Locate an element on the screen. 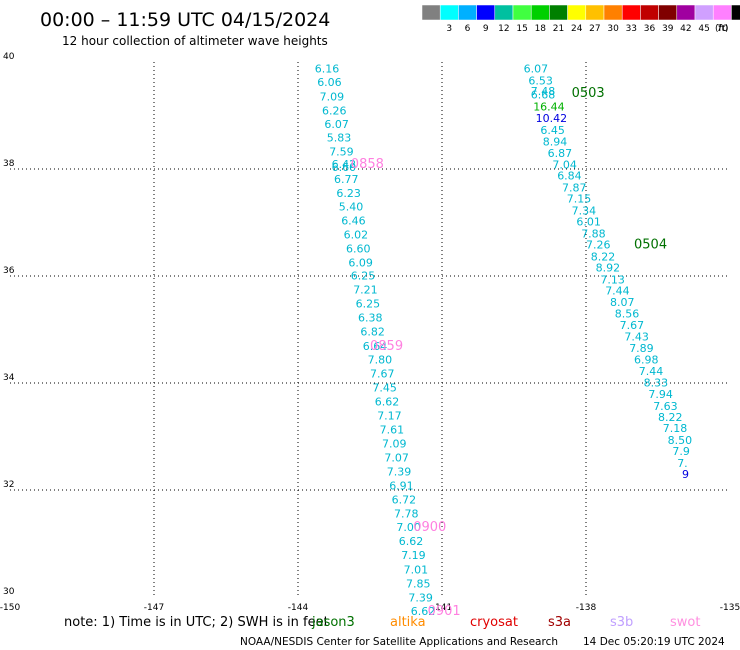 Image resolution: width=740 pixels, height=650 pixels. swh-data-label: 6.53 is located at coordinates (540, 80).